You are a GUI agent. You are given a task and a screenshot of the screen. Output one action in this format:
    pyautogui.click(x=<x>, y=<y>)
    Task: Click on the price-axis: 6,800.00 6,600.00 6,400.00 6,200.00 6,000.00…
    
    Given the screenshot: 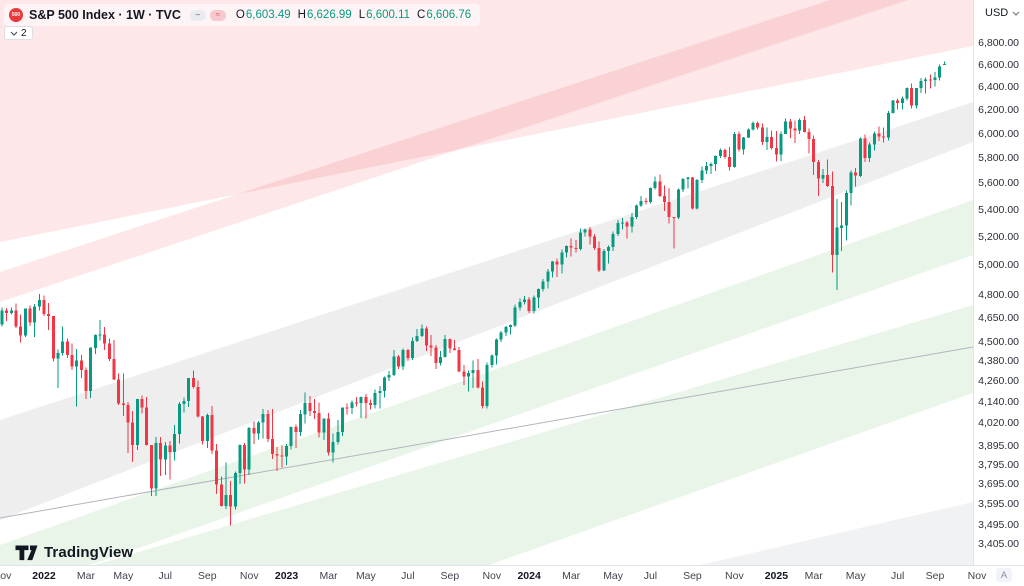 What is the action you would take?
    pyautogui.click(x=998, y=282)
    